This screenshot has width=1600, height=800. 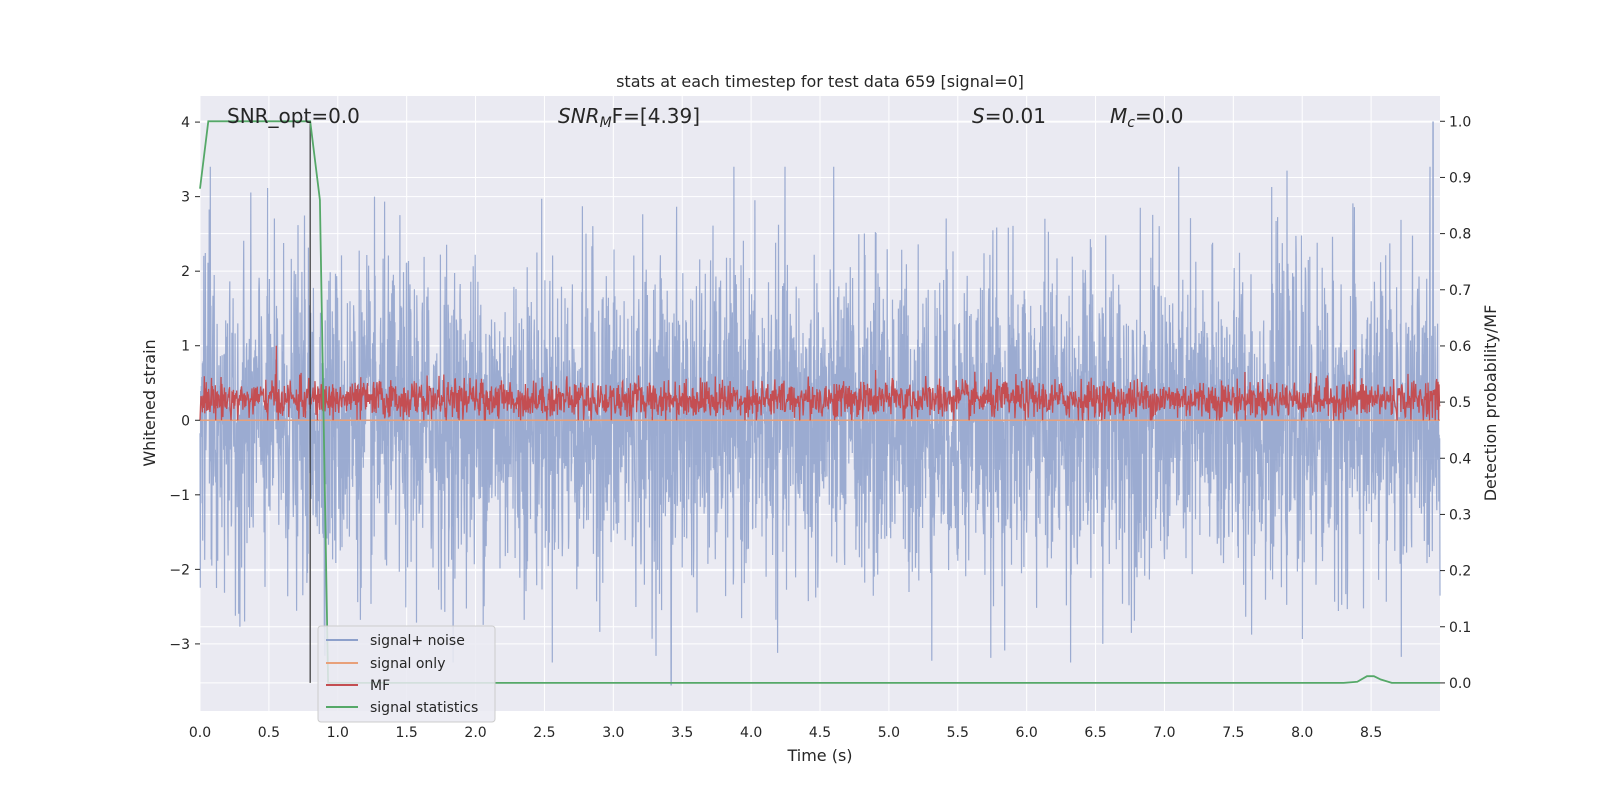 What do you see at coordinates (1460, 459) in the screenshot?
I see `y2-tick-label: 0.4` at bounding box center [1460, 459].